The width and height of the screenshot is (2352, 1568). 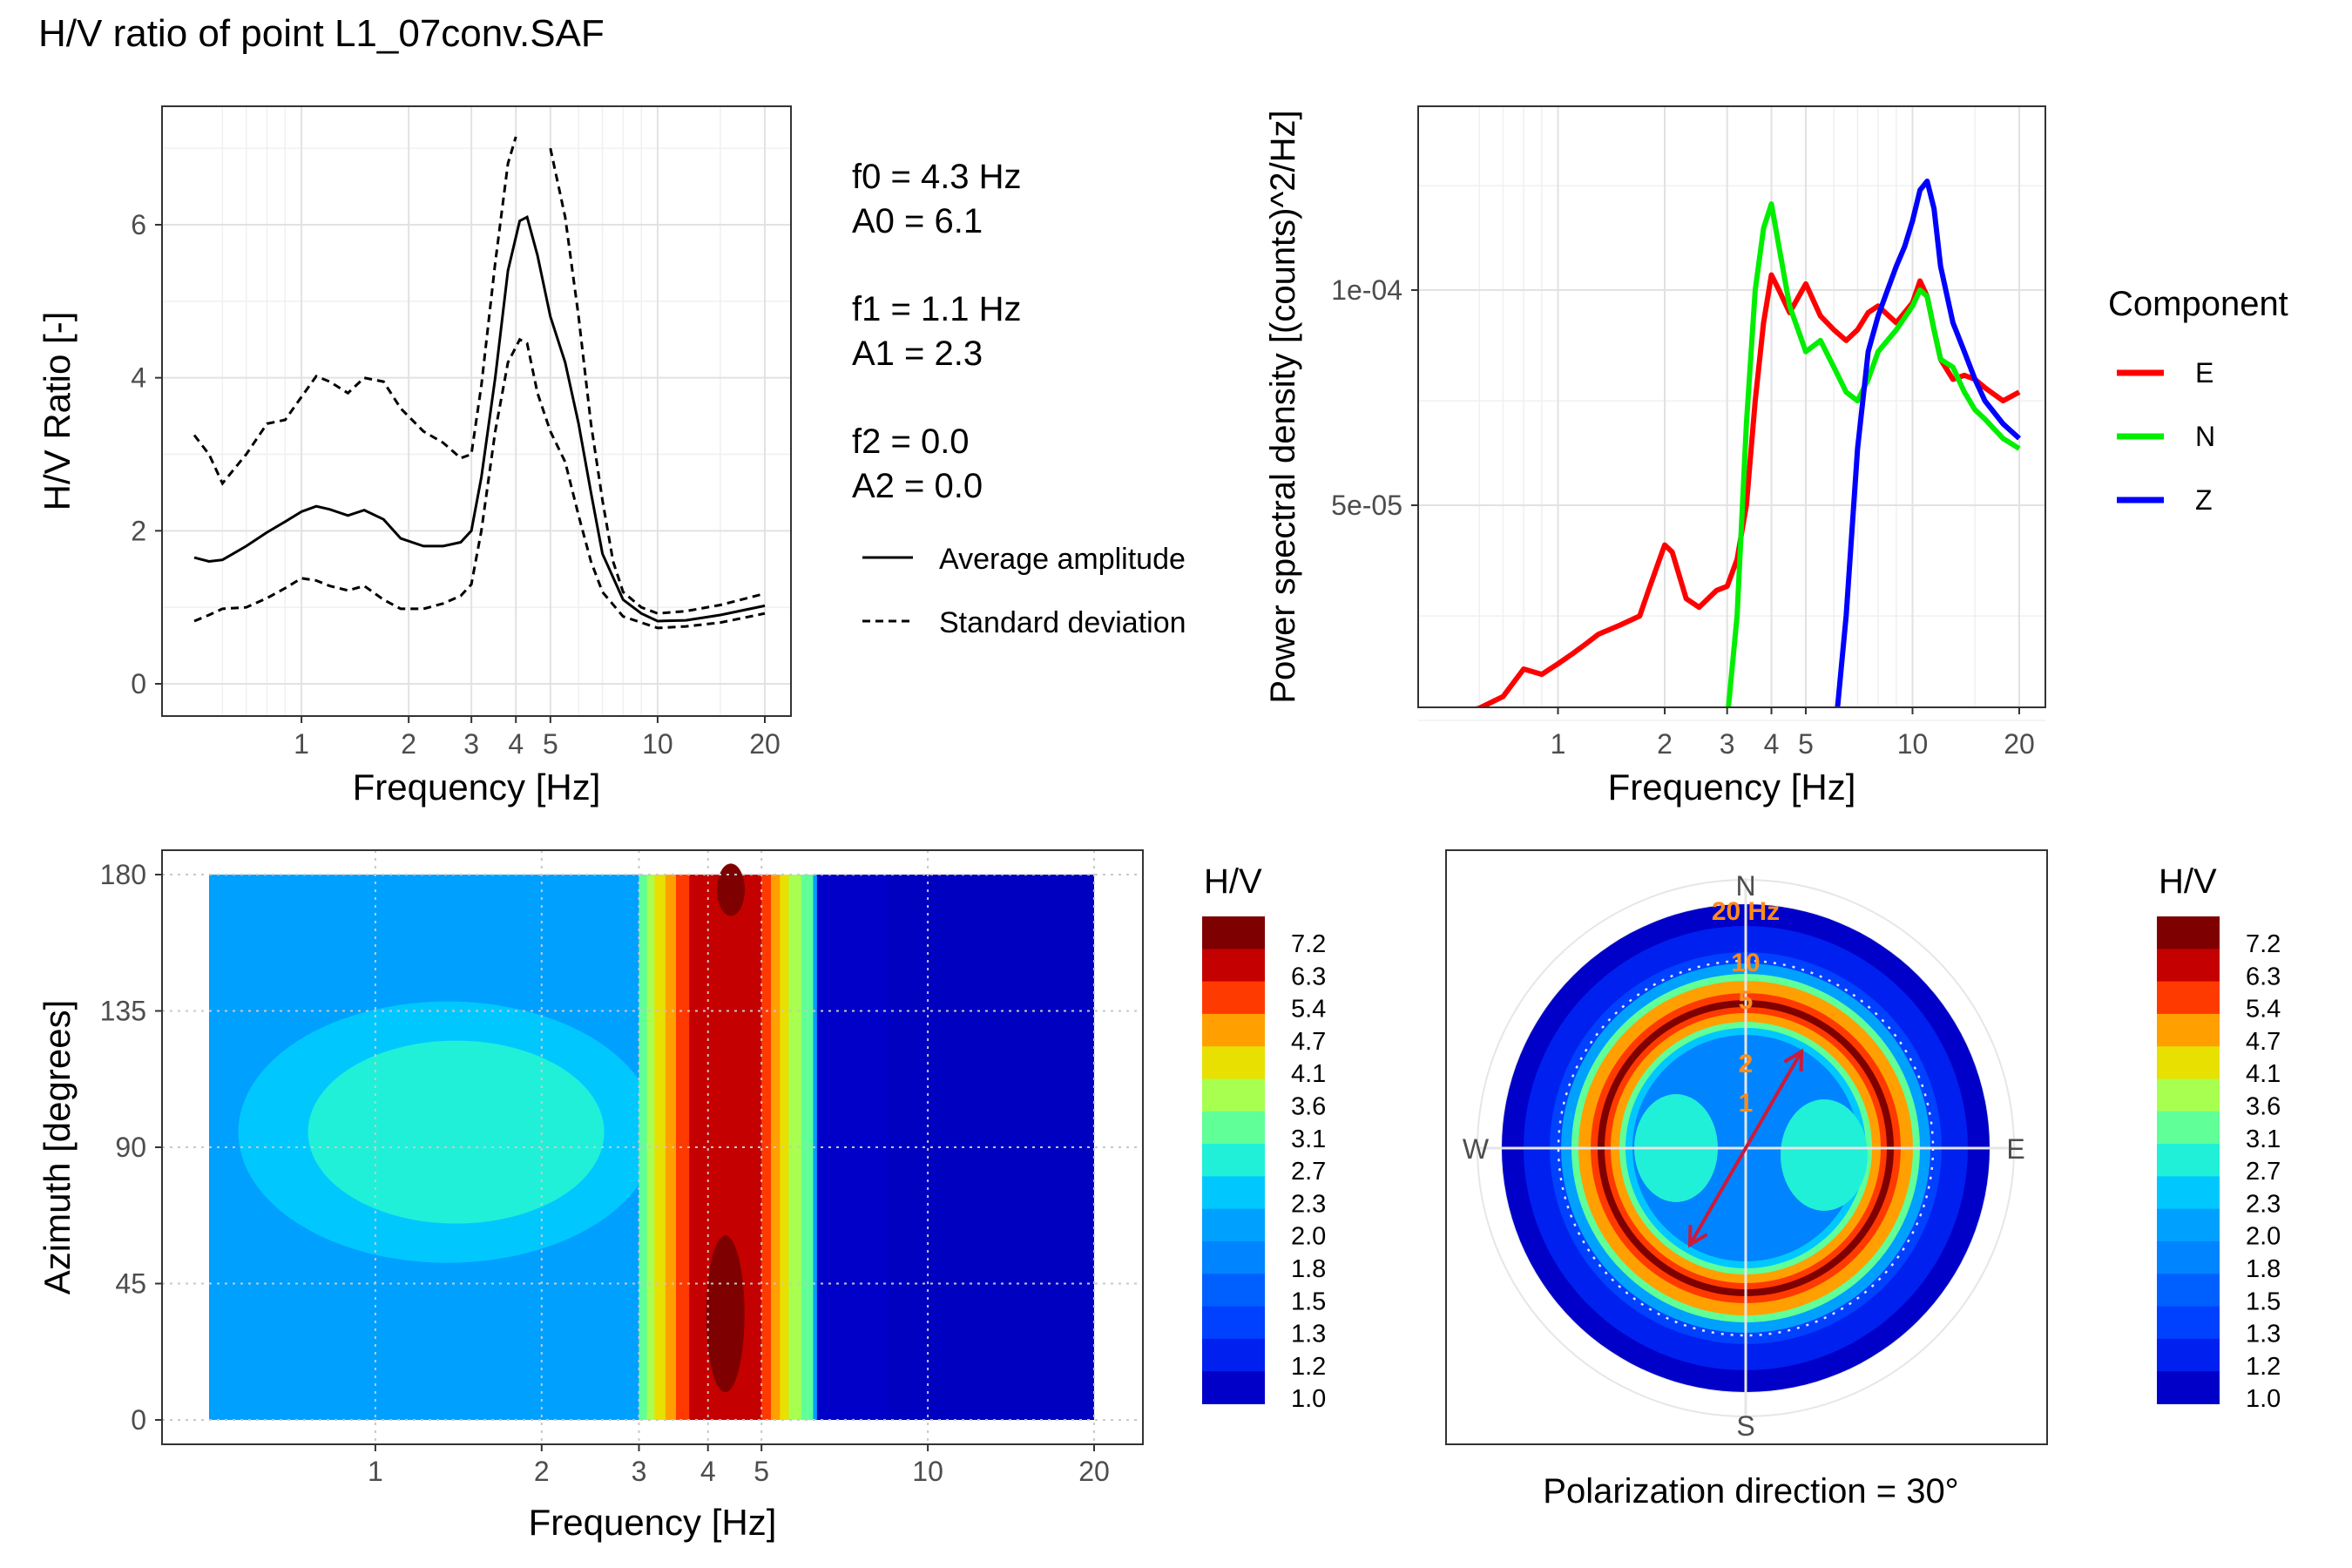 I want to click on psd-panel-background, so click(x=1732, y=406).